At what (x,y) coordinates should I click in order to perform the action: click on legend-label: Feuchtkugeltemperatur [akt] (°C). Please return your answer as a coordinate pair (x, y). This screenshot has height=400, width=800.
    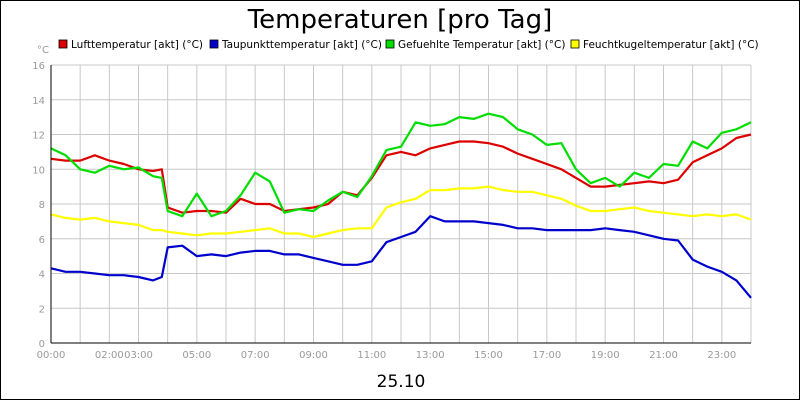
    Looking at the image, I should click on (671, 45).